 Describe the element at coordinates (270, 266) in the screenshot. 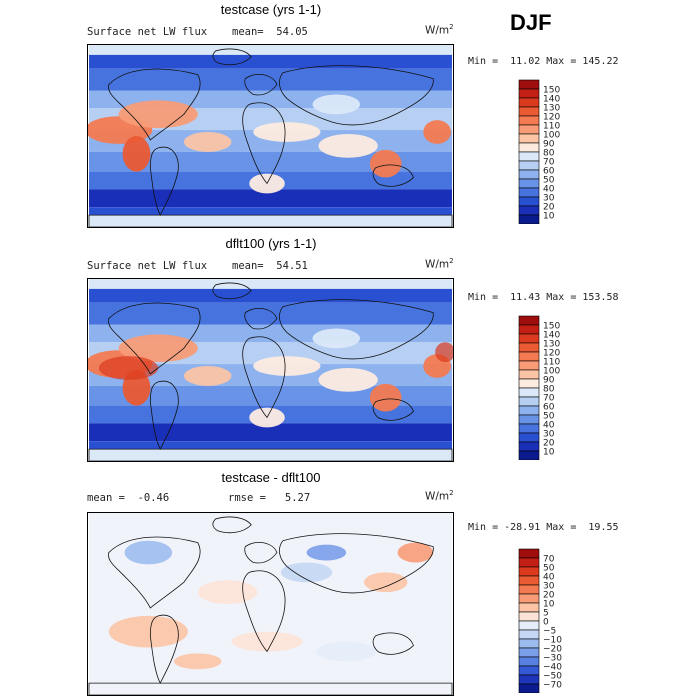

I see `panel-2-mean: mean= 54.51` at that location.